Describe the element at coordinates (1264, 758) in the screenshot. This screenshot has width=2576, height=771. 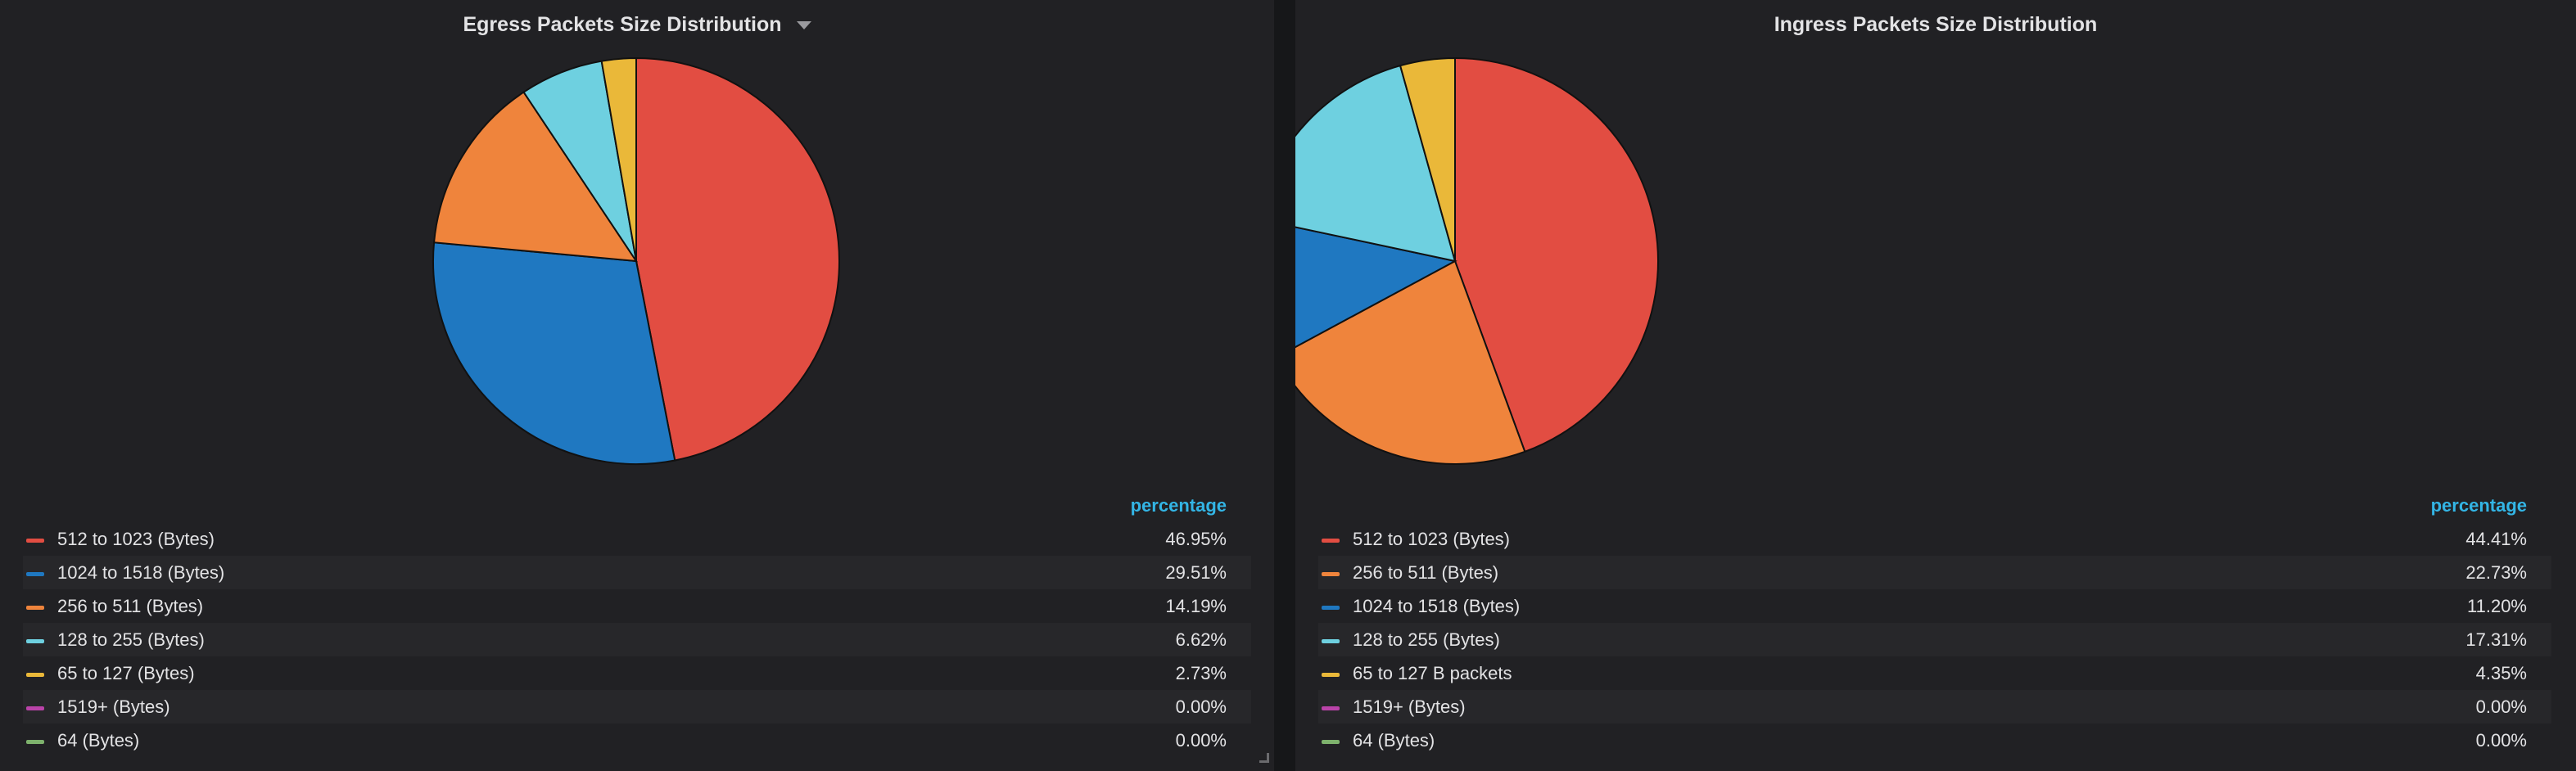
I see `resize-handle-icon` at that location.